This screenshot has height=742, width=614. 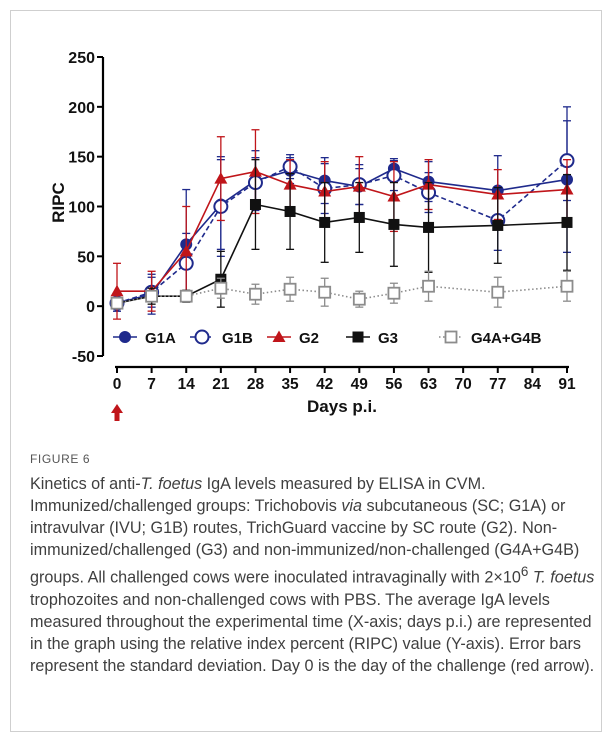 I want to click on arrow-shaft, so click(x=117, y=416).